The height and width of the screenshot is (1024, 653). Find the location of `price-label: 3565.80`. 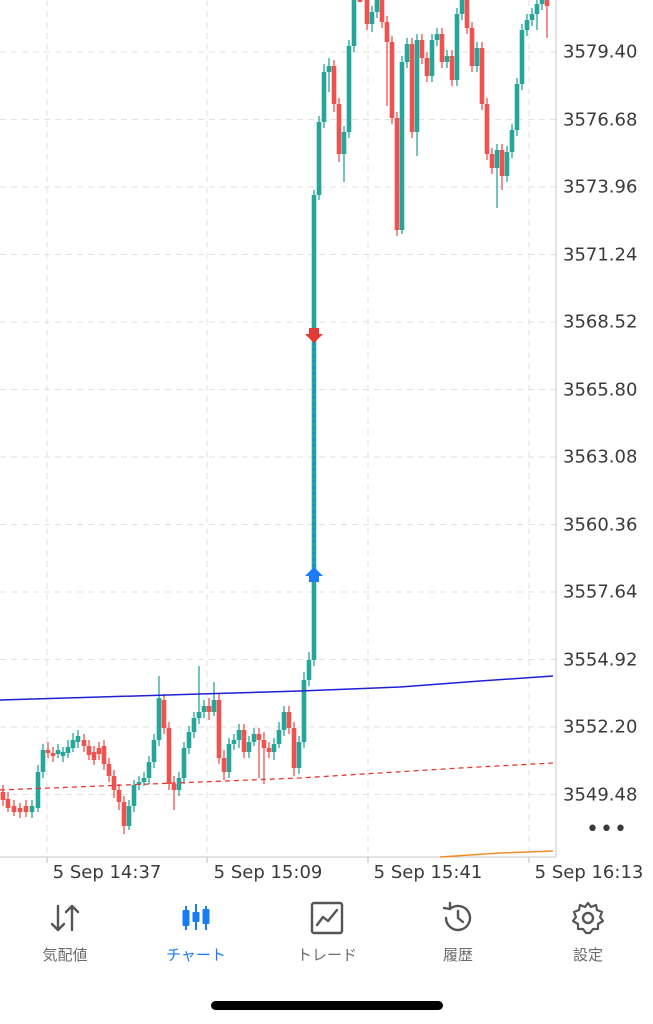

price-label: 3565.80 is located at coordinates (600, 389).